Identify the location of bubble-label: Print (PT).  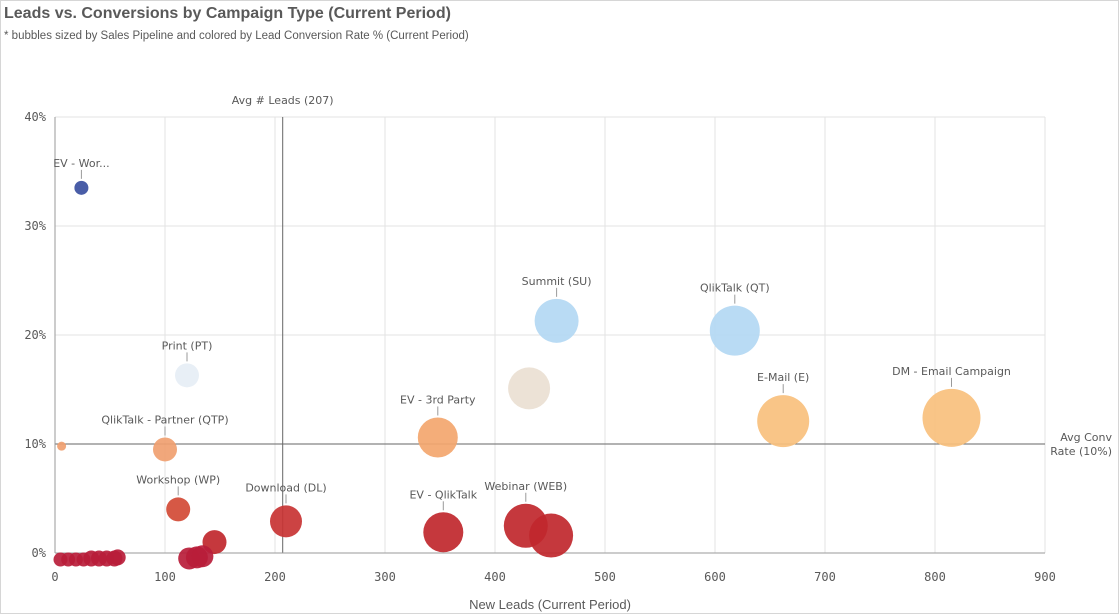
(187, 345).